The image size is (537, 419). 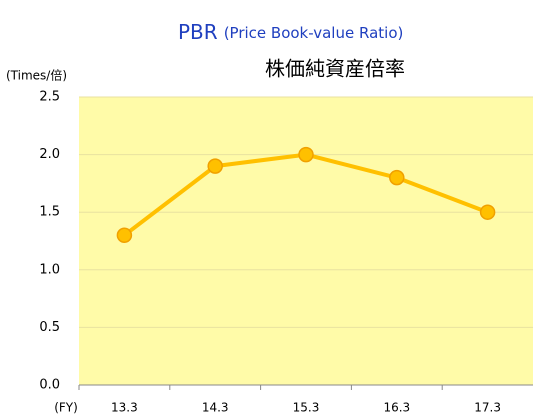 What do you see at coordinates (306, 408) in the screenshot?
I see `x-tick-label: 15.3` at bounding box center [306, 408].